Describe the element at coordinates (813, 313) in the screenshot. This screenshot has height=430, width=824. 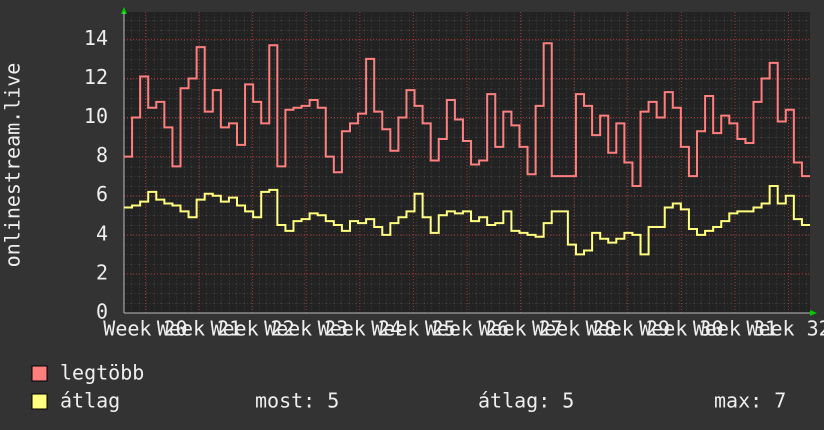
I see `x-axis-arrow` at that location.